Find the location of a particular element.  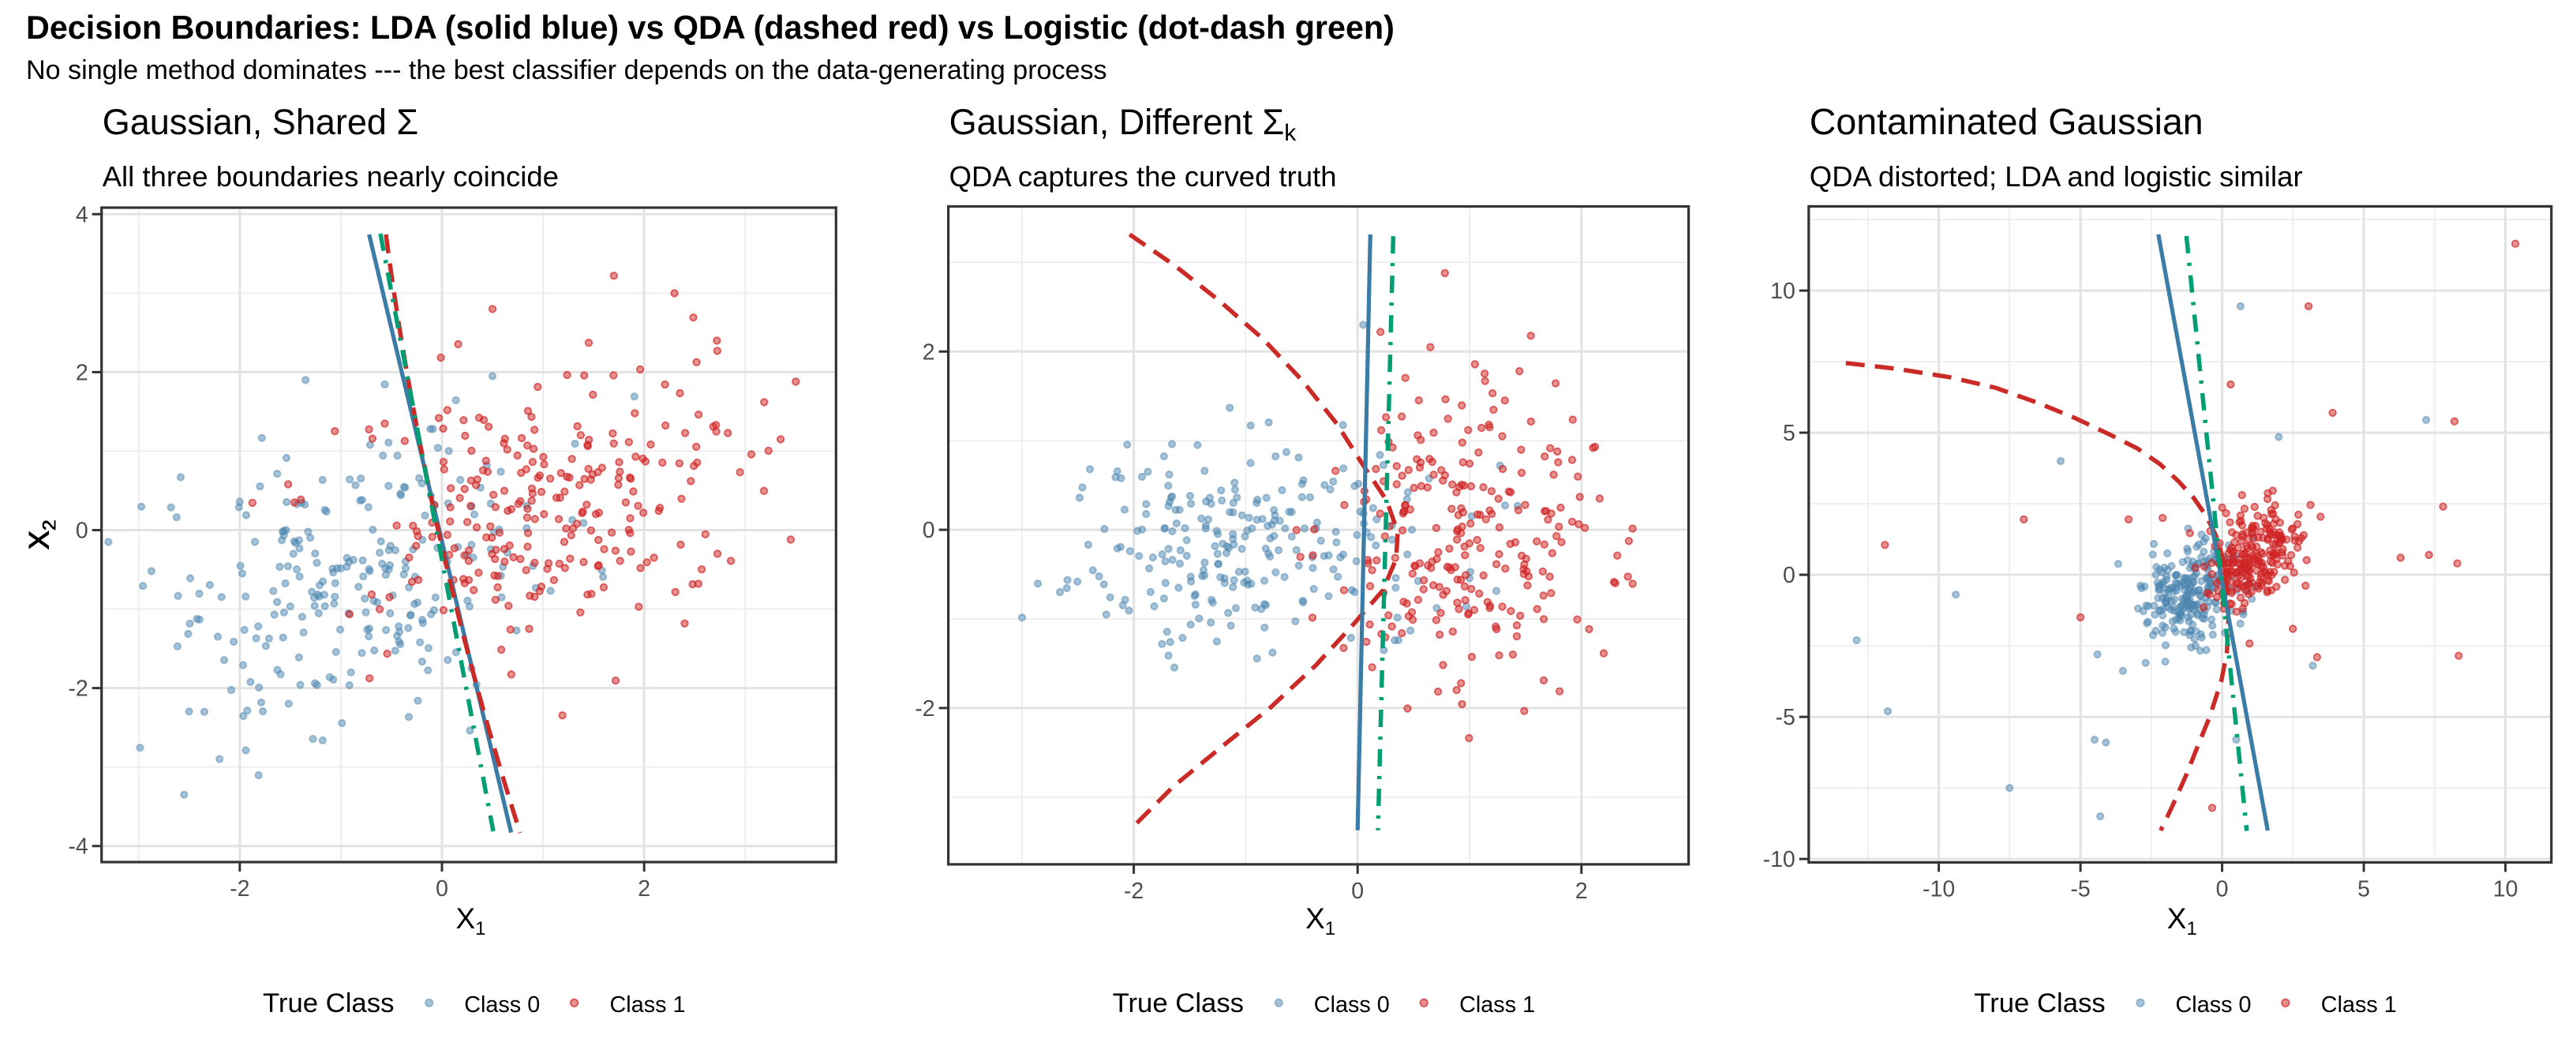

svg-text: 4 is located at coordinates (82, 215).